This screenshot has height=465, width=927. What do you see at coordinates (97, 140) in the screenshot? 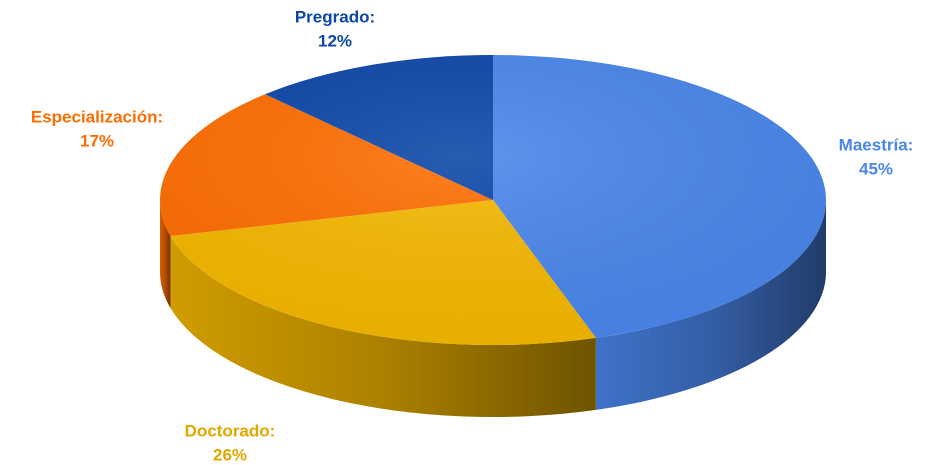
I see `data-label-value: 17%` at bounding box center [97, 140].